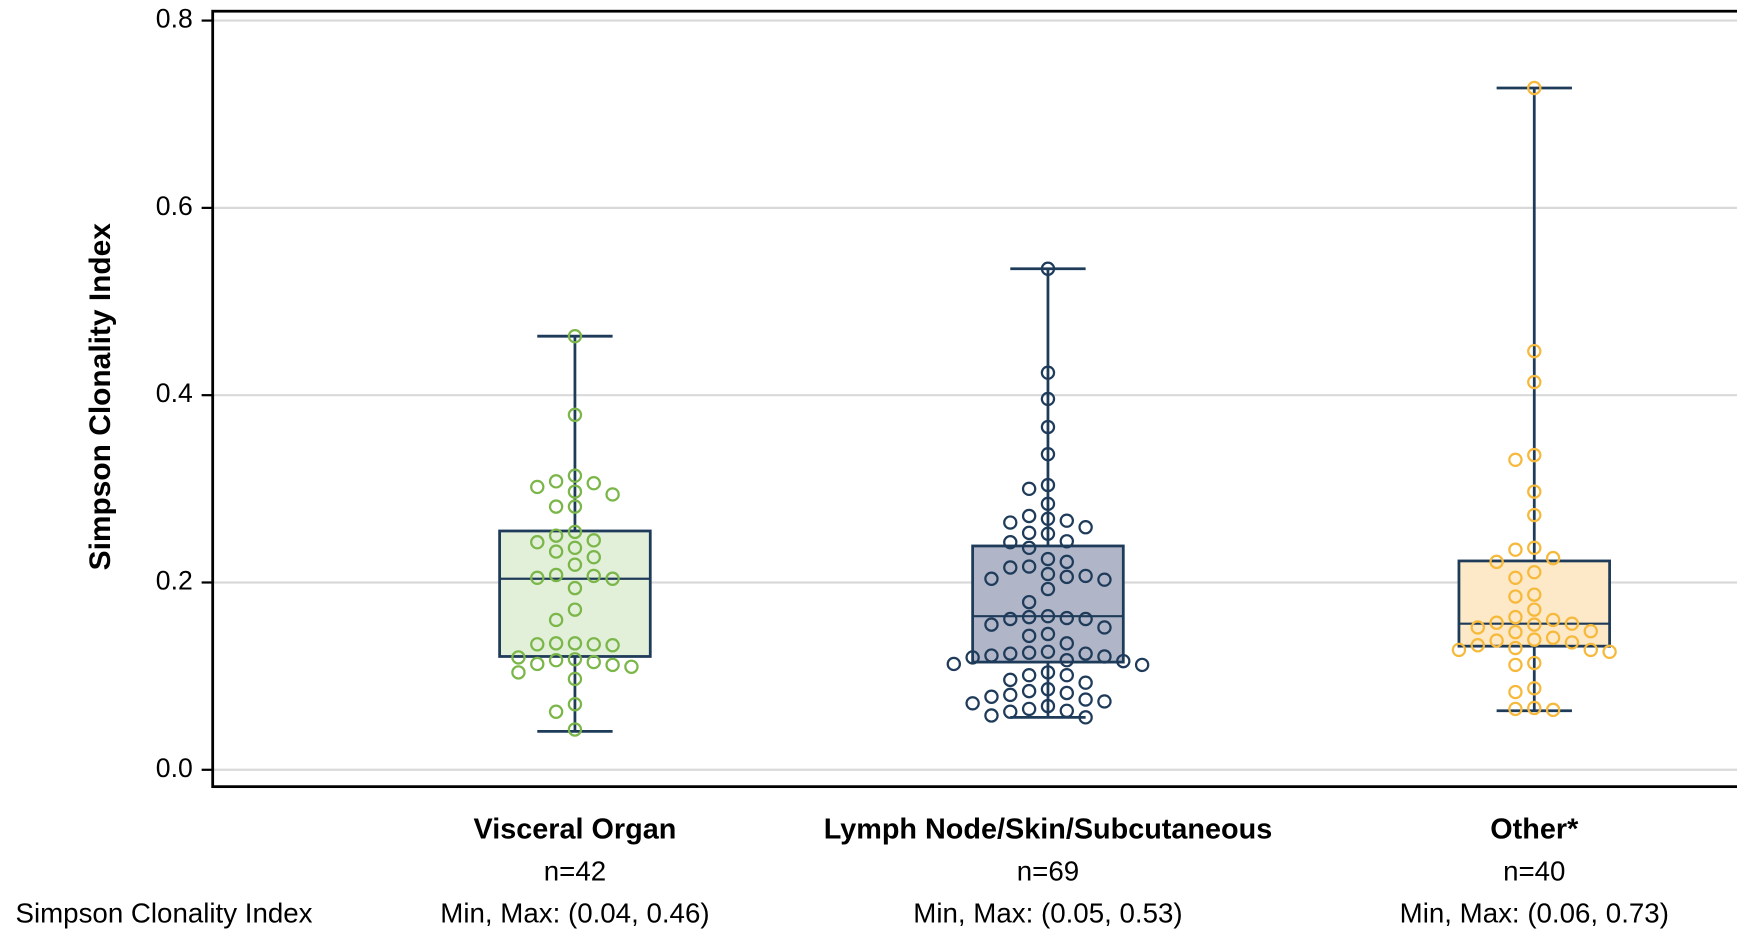 The width and height of the screenshot is (1737, 933). Describe the element at coordinates (575, 870) in the screenshot. I see `n-label: n=42` at that location.